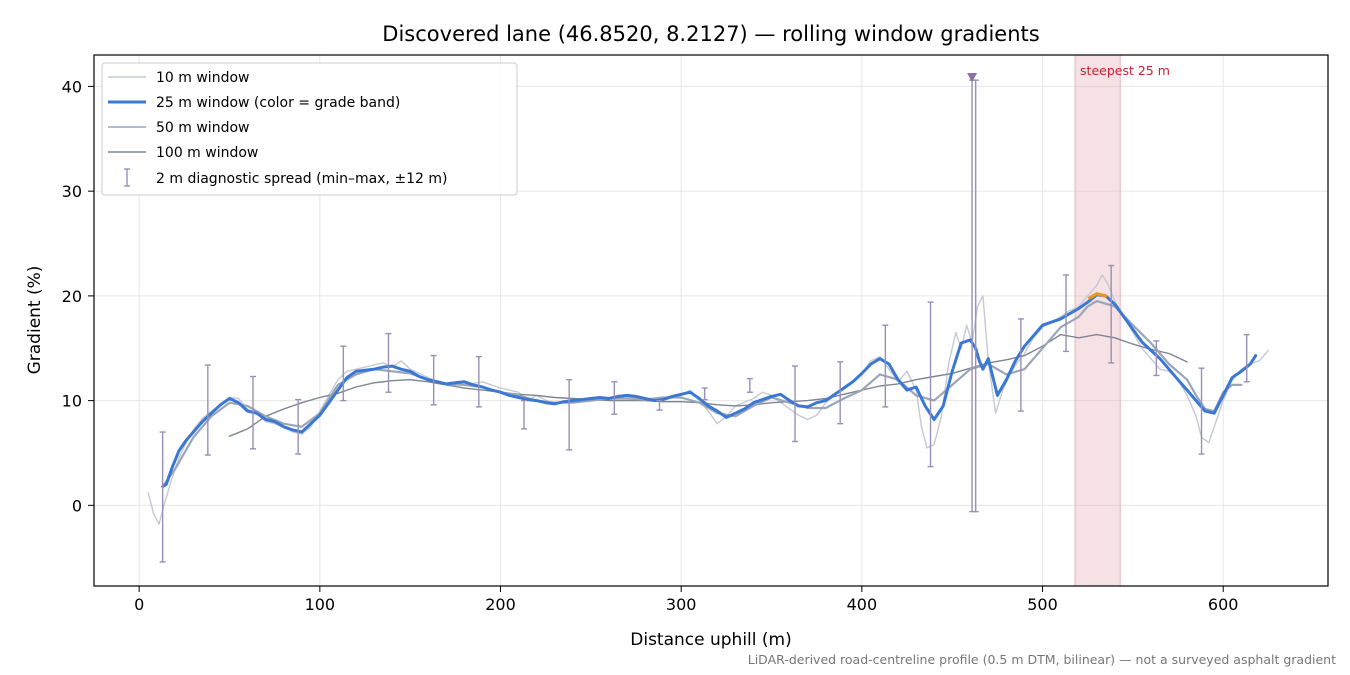  I want to click on outlier-triangle-marker, so click(972, 78).